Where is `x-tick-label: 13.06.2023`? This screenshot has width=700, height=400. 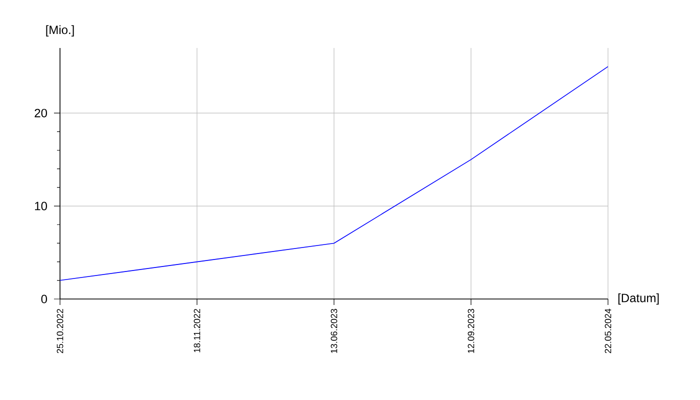 x-tick-label: 13.06.2023 is located at coordinates (334, 330).